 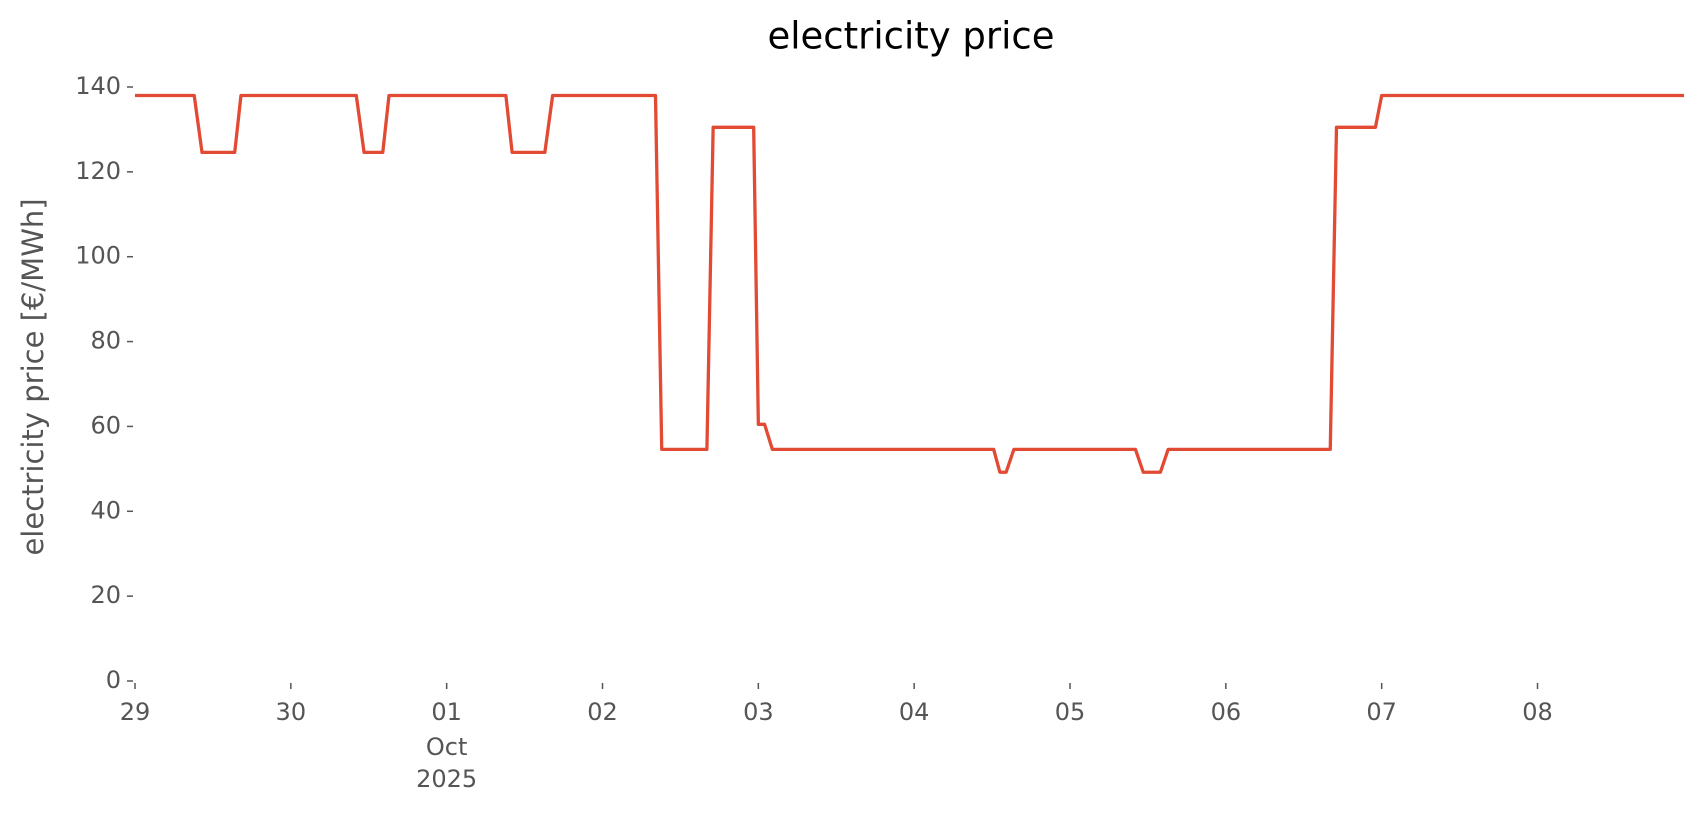 I want to click on x-tick-sublabel: 2025, so click(x=446, y=779).